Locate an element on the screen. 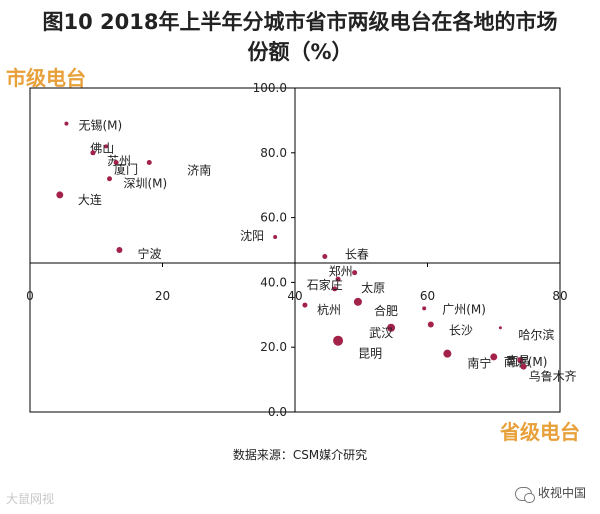 The height and width of the screenshot is (514, 600). watermark-right: 收视中国 is located at coordinates (550, 493).